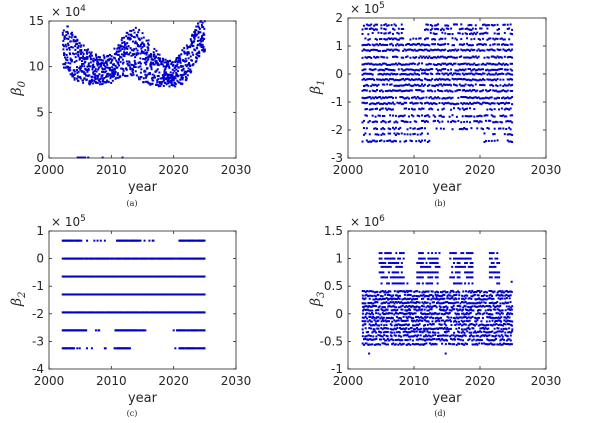  Describe the element at coordinates (447, 88) in the screenshot. I see `plot-frame` at that location.